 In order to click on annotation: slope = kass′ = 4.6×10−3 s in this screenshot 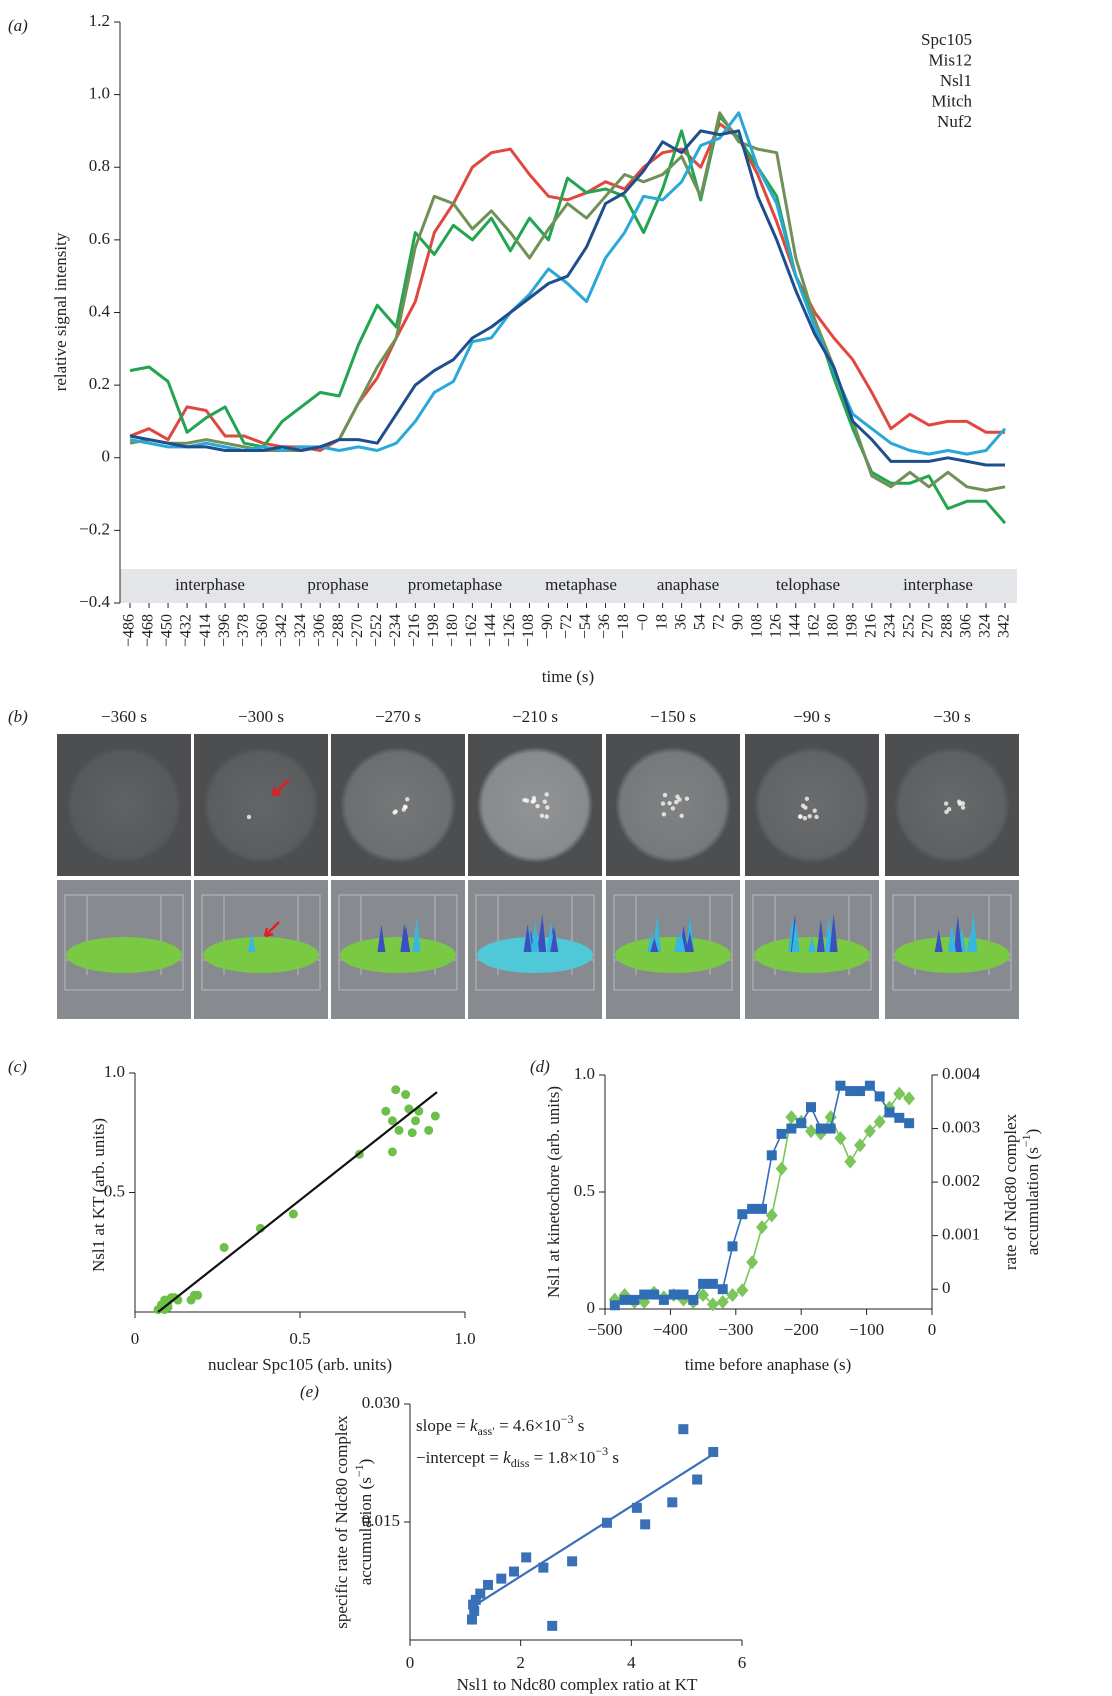, I will do `click(500, 1425)`.